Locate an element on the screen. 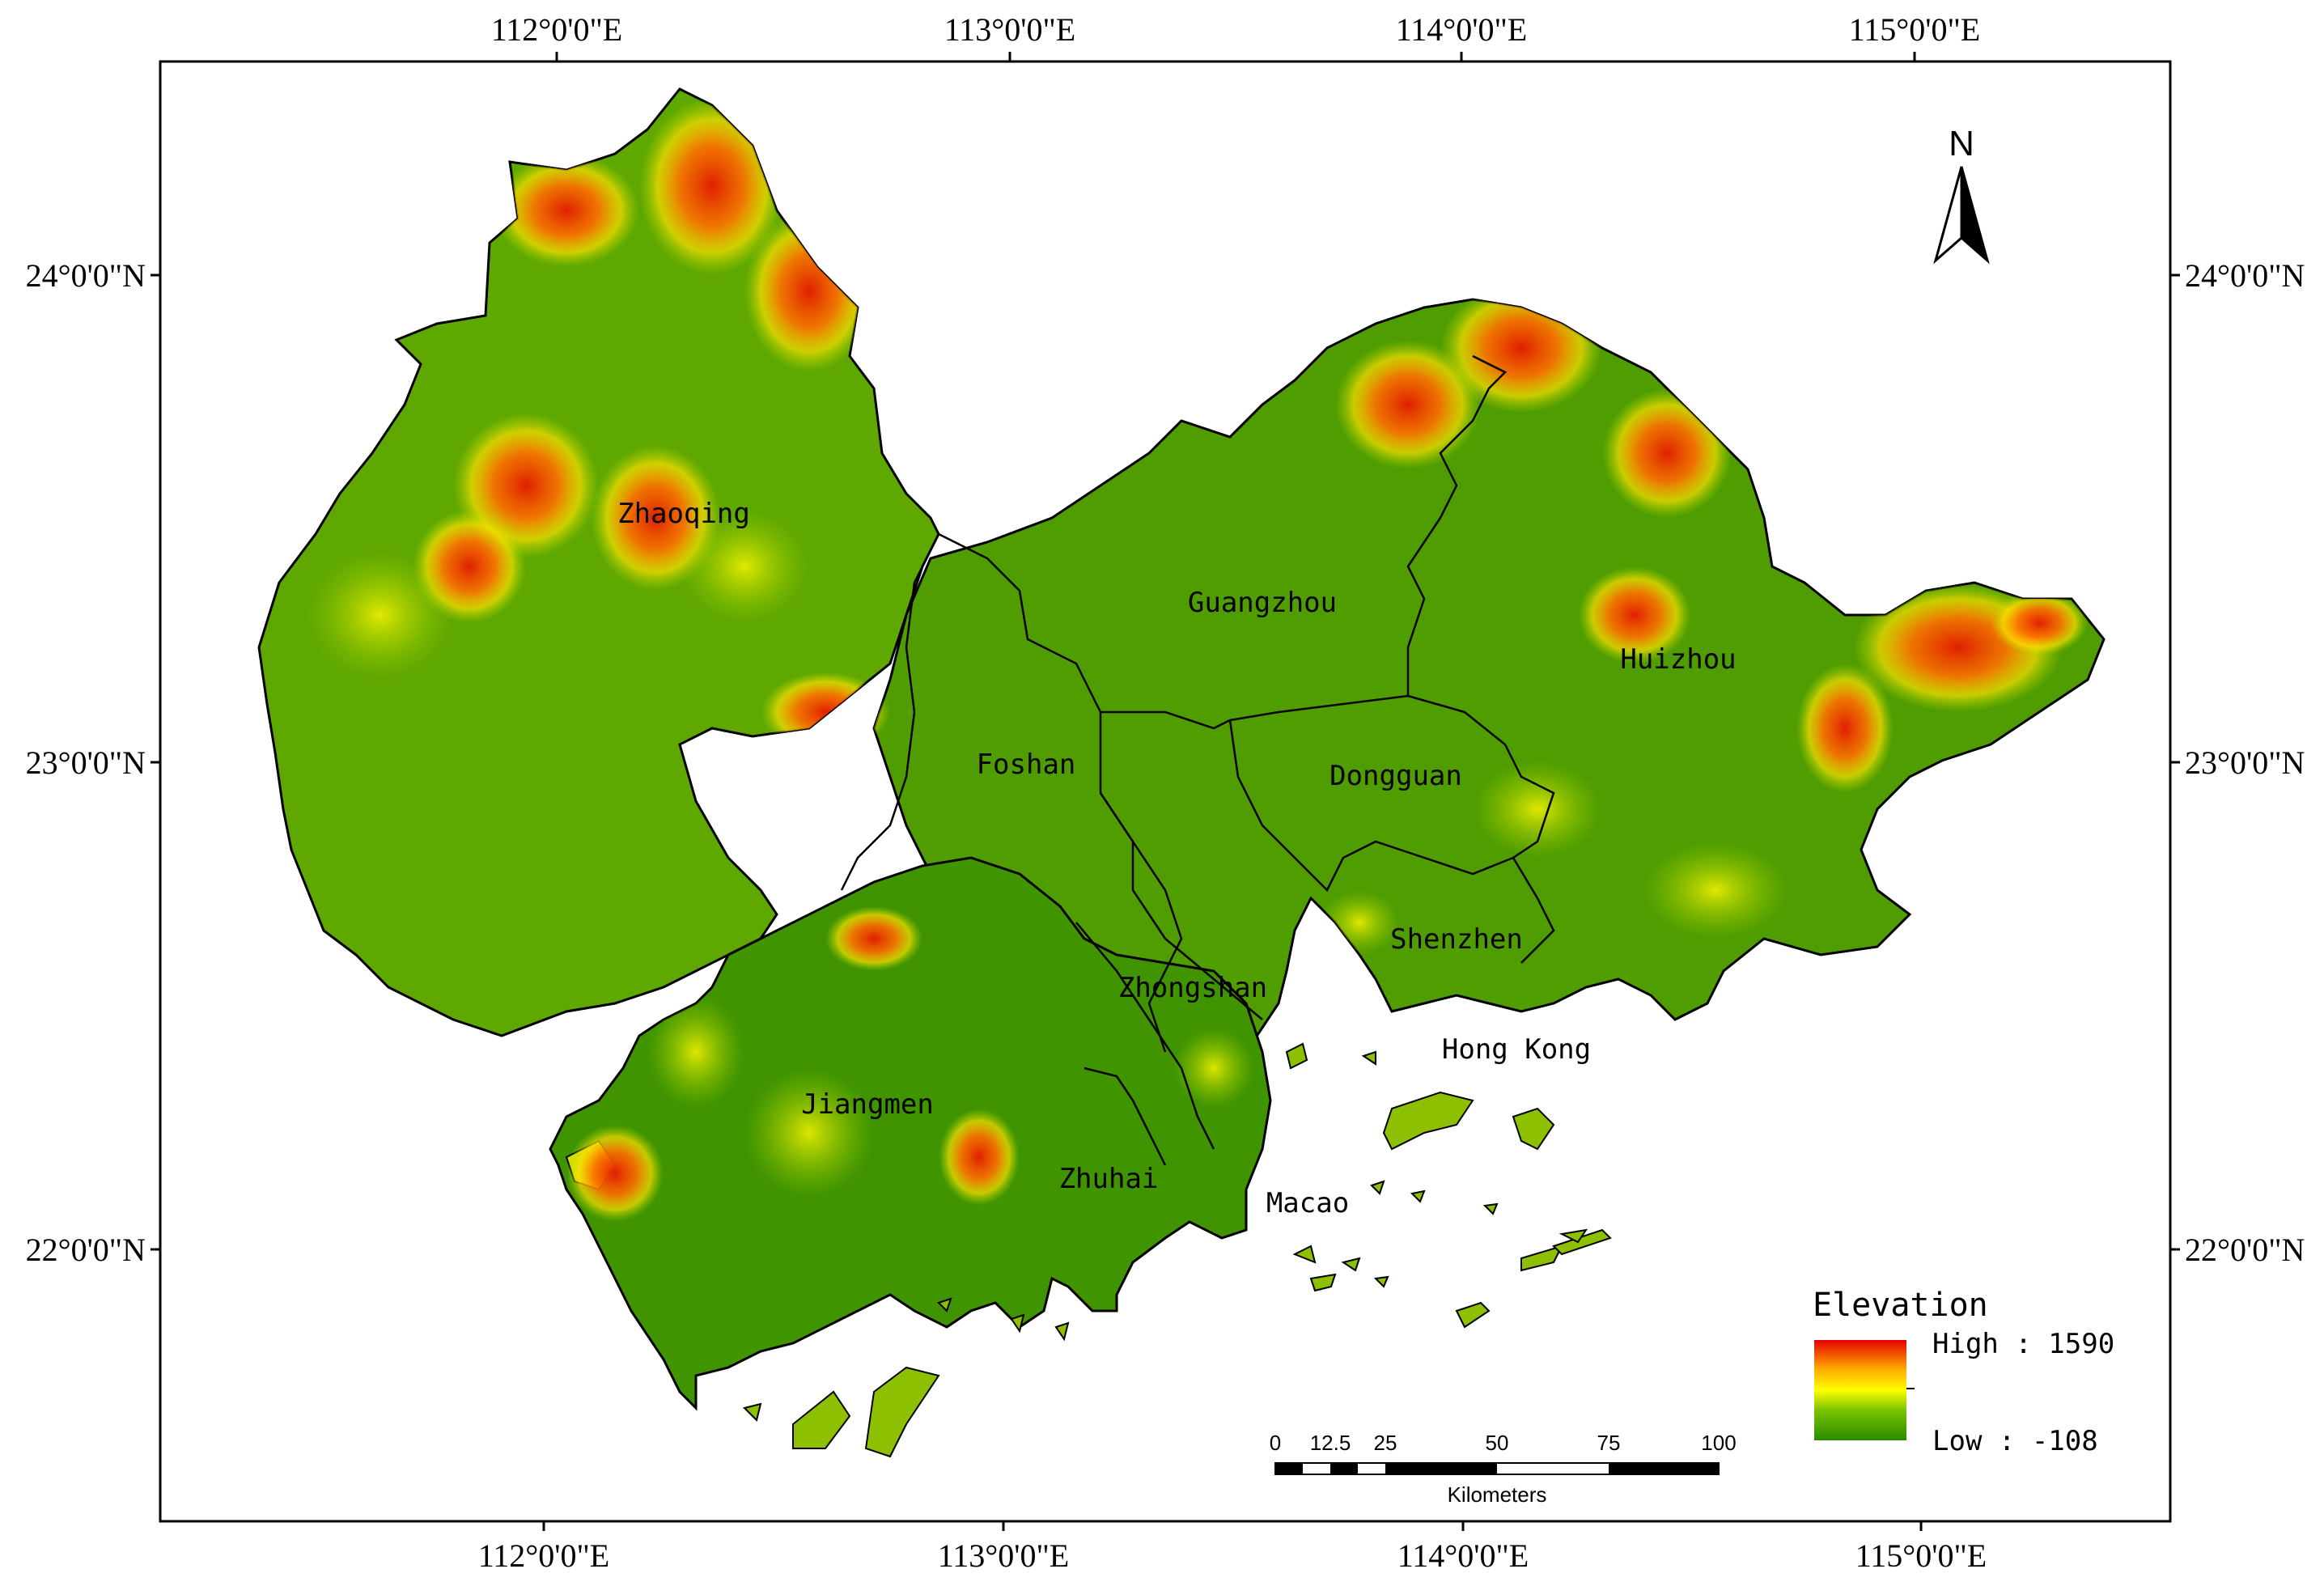 Image resolution: width=2324 pixels, height=1586 pixels. scale-bar: 0 12.5 25 50 75 100 Kilometers is located at coordinates (1503, 1469).